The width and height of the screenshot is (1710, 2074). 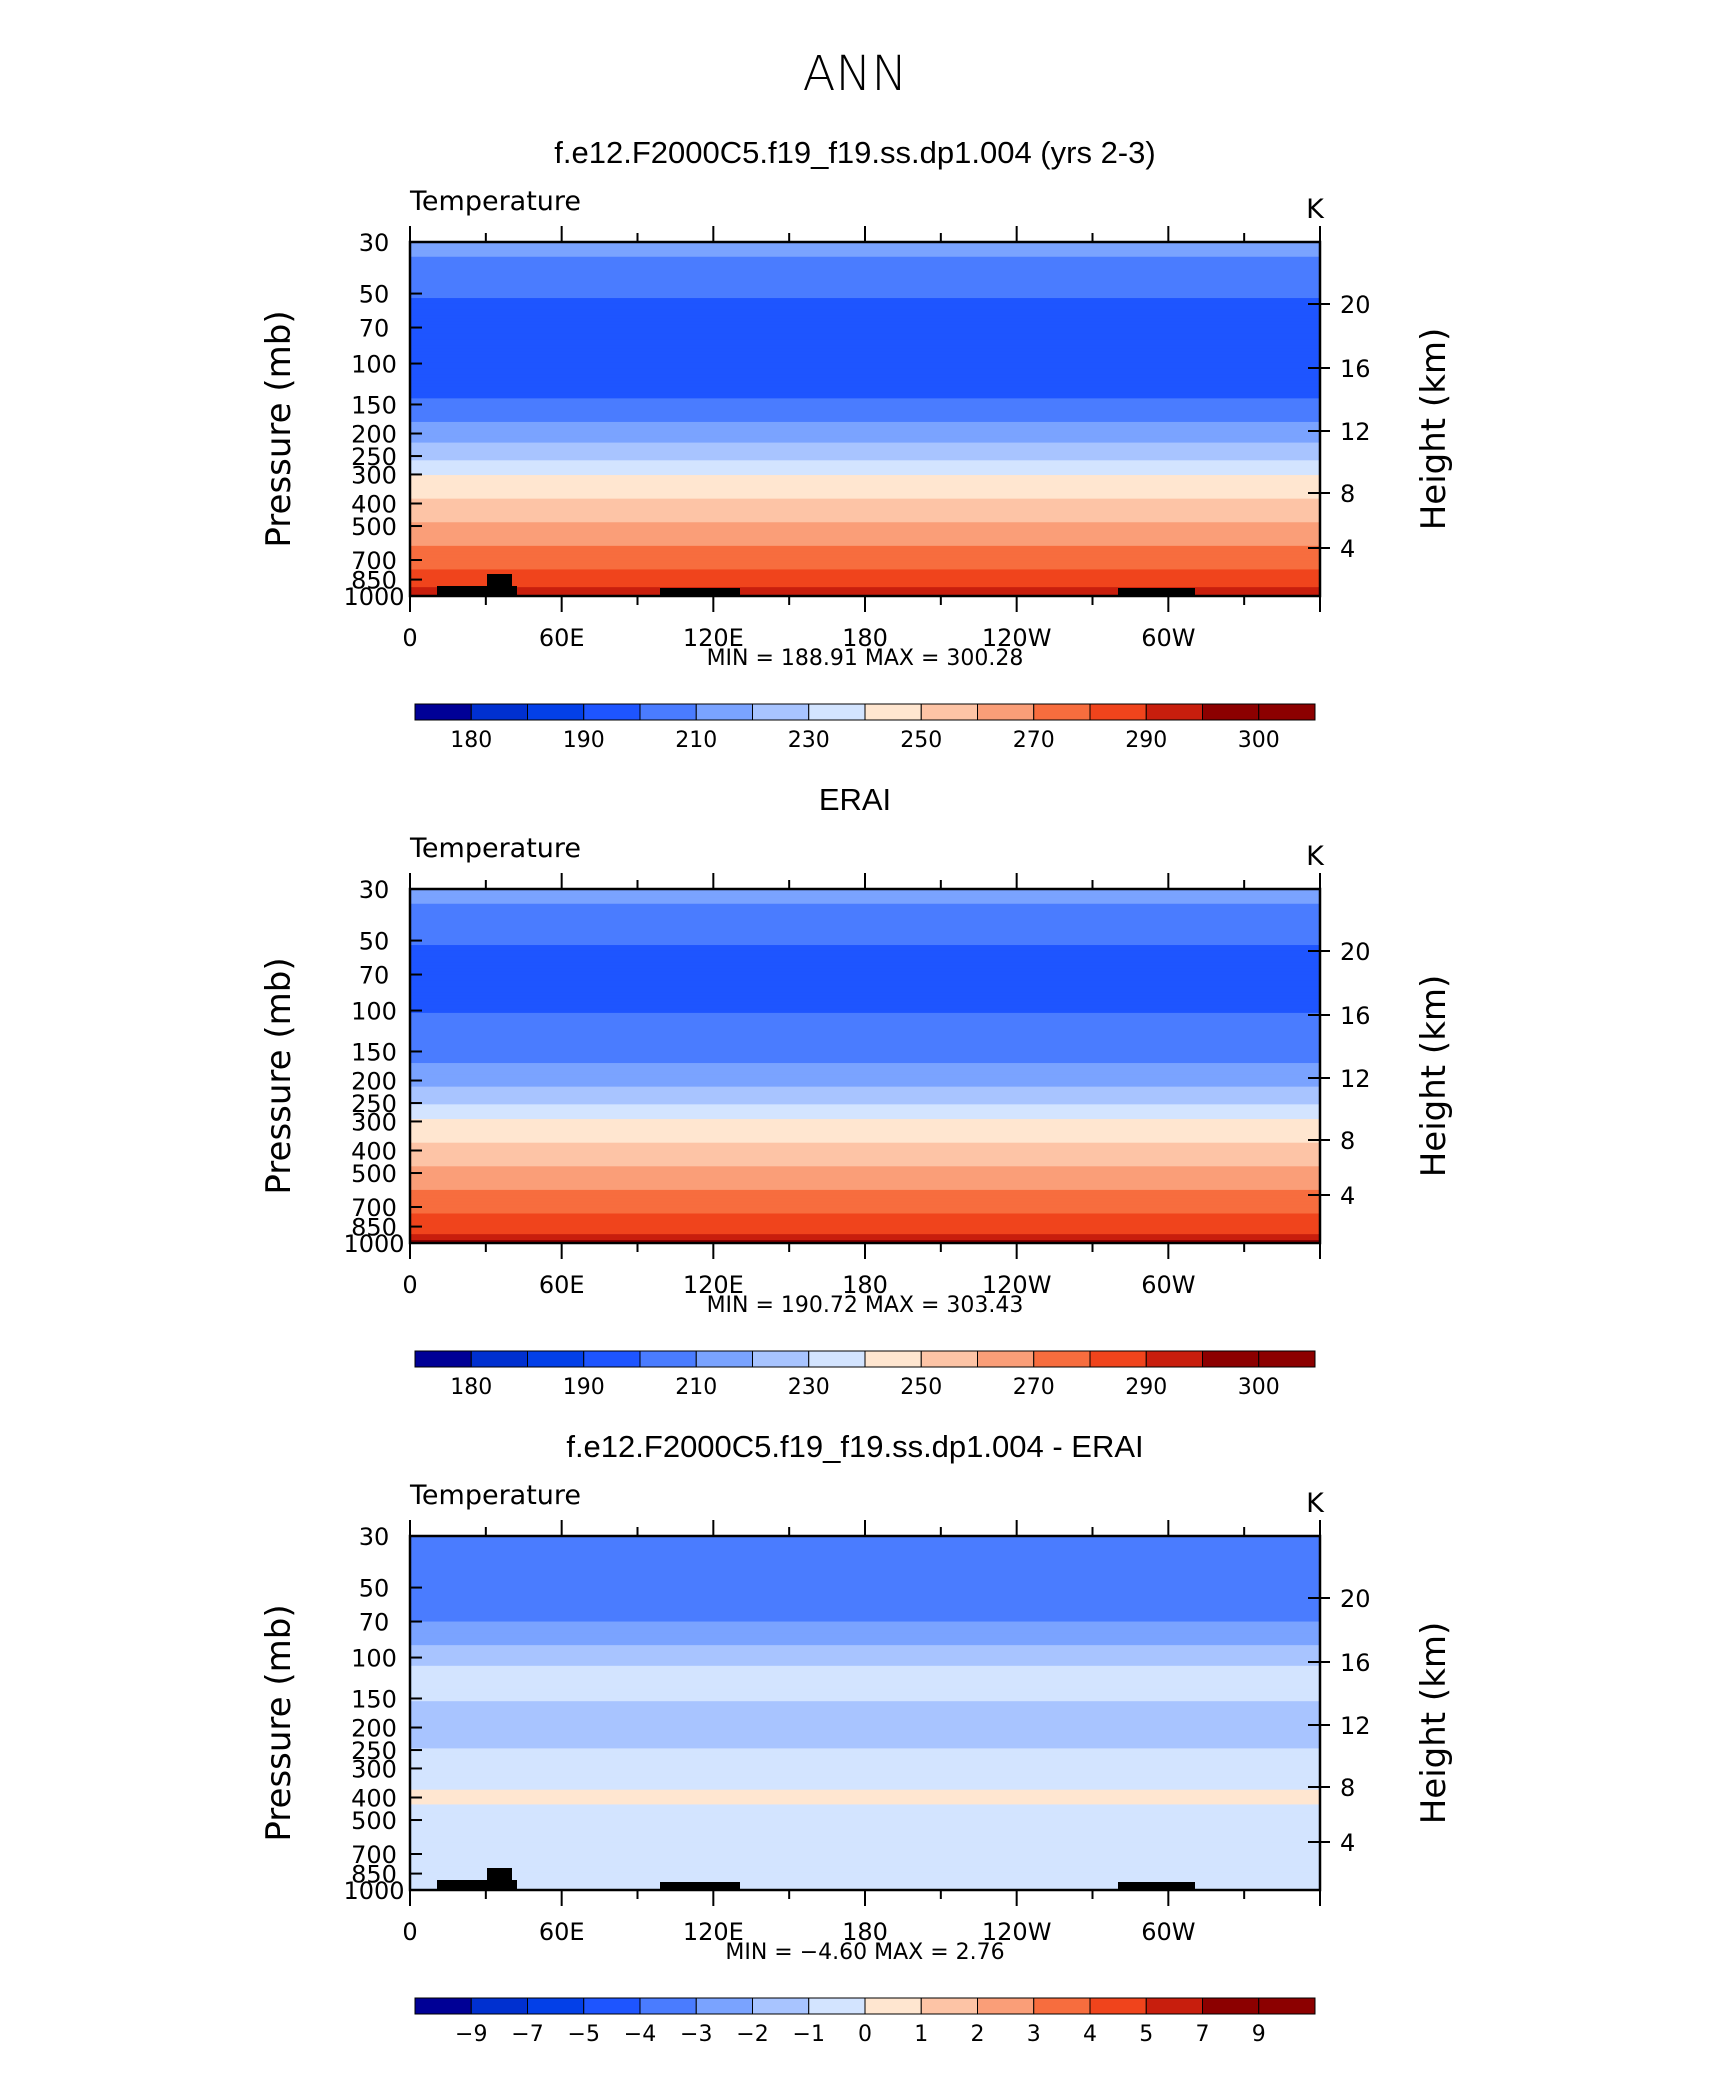 I want to click on y-tick-label: 400, so click(x=374, y=504).